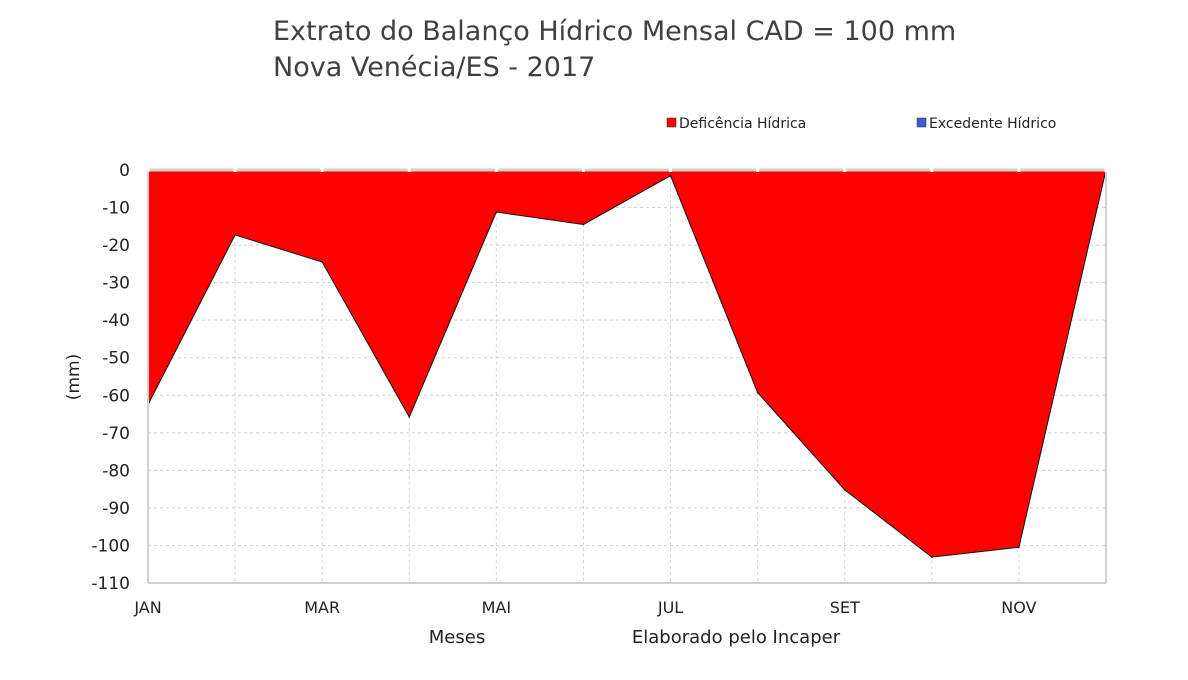 The height and width of the screenshot is (680, 1188). What do you see at coordinates (921, 122) in the screenshot?
I see `legend-swatch-surplus` at bounding box center [921, 122].